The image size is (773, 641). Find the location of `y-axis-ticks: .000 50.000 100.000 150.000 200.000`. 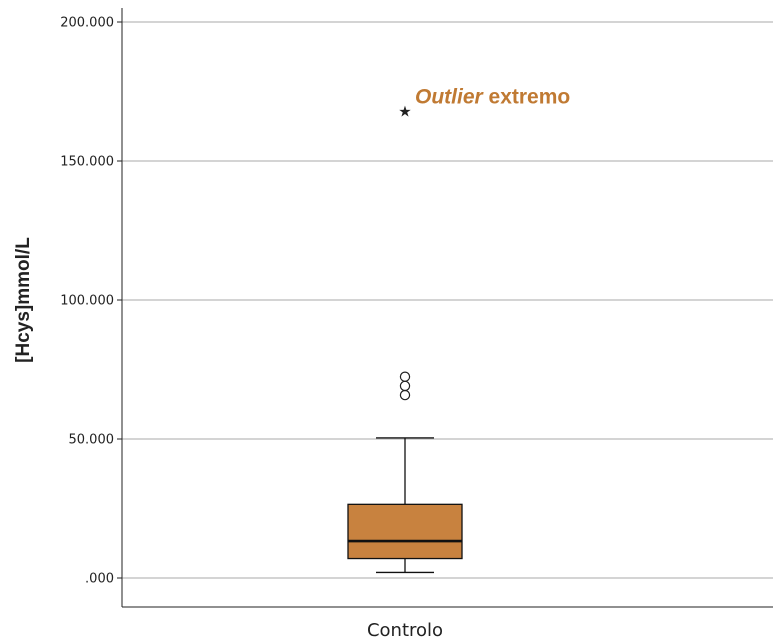

y-axis-ticks: .000 50.000 100.000 150.000 200.000 is located at coordinates (91, 301).